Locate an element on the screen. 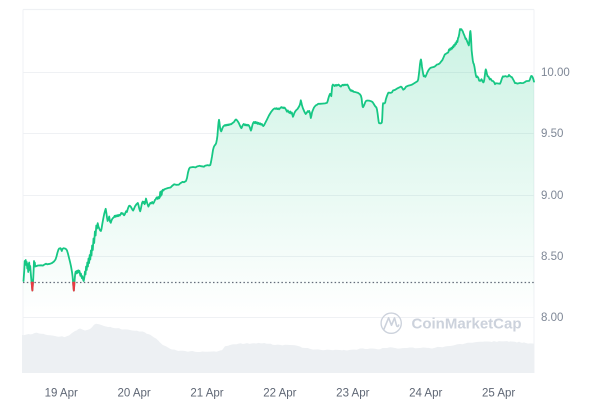 The image size is (600, 400). svg-text: 21 Apr is located at coordinates (206, 394).